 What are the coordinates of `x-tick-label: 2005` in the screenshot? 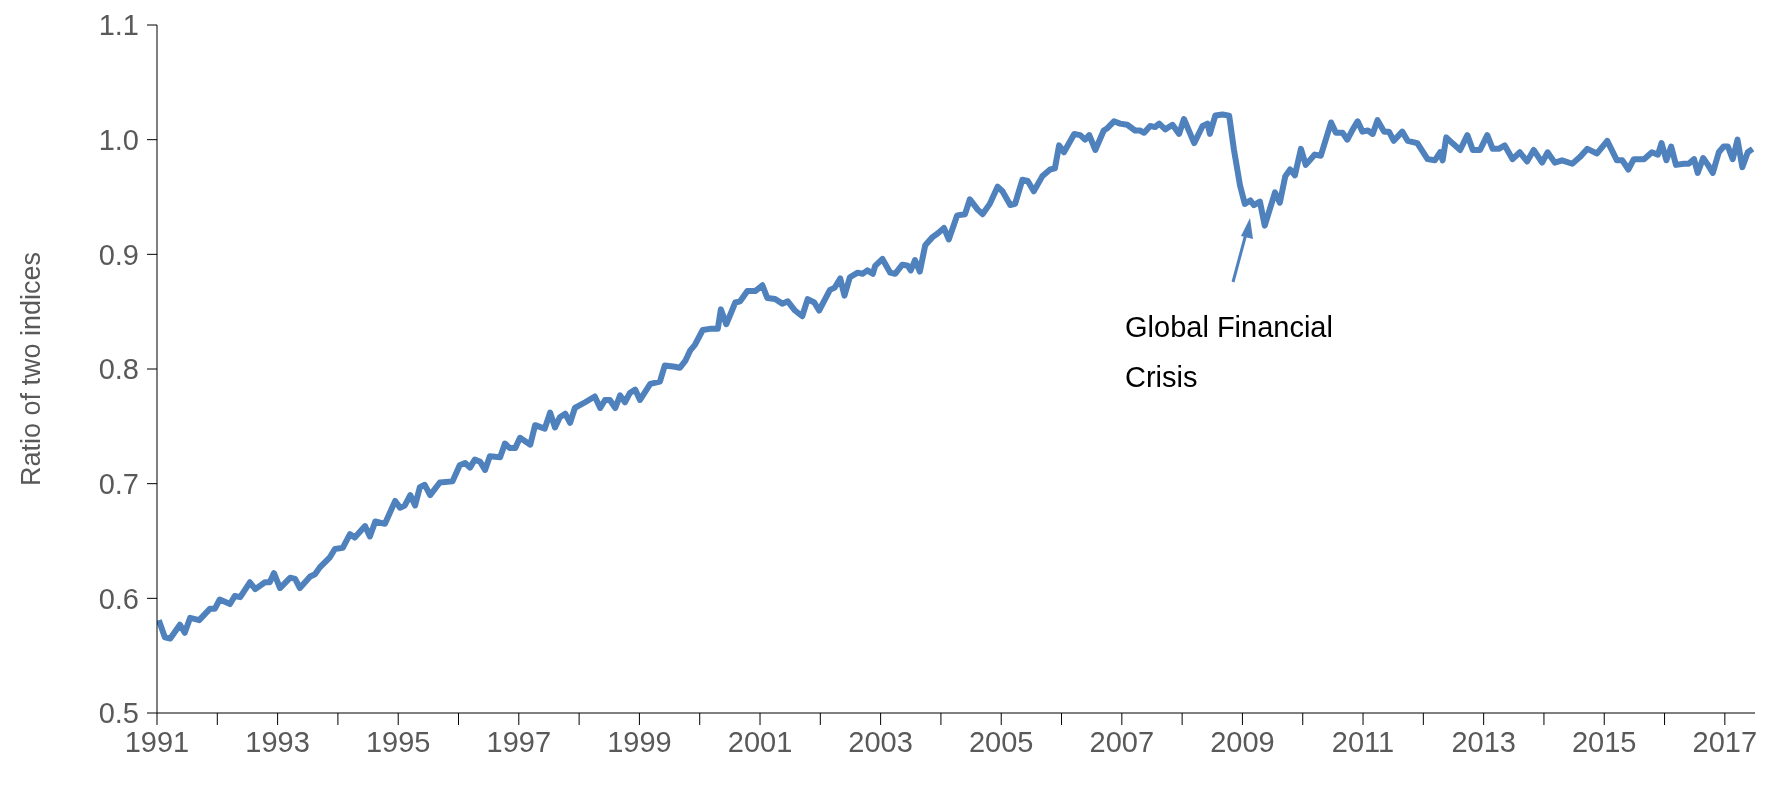 It's located at (1001, 741).